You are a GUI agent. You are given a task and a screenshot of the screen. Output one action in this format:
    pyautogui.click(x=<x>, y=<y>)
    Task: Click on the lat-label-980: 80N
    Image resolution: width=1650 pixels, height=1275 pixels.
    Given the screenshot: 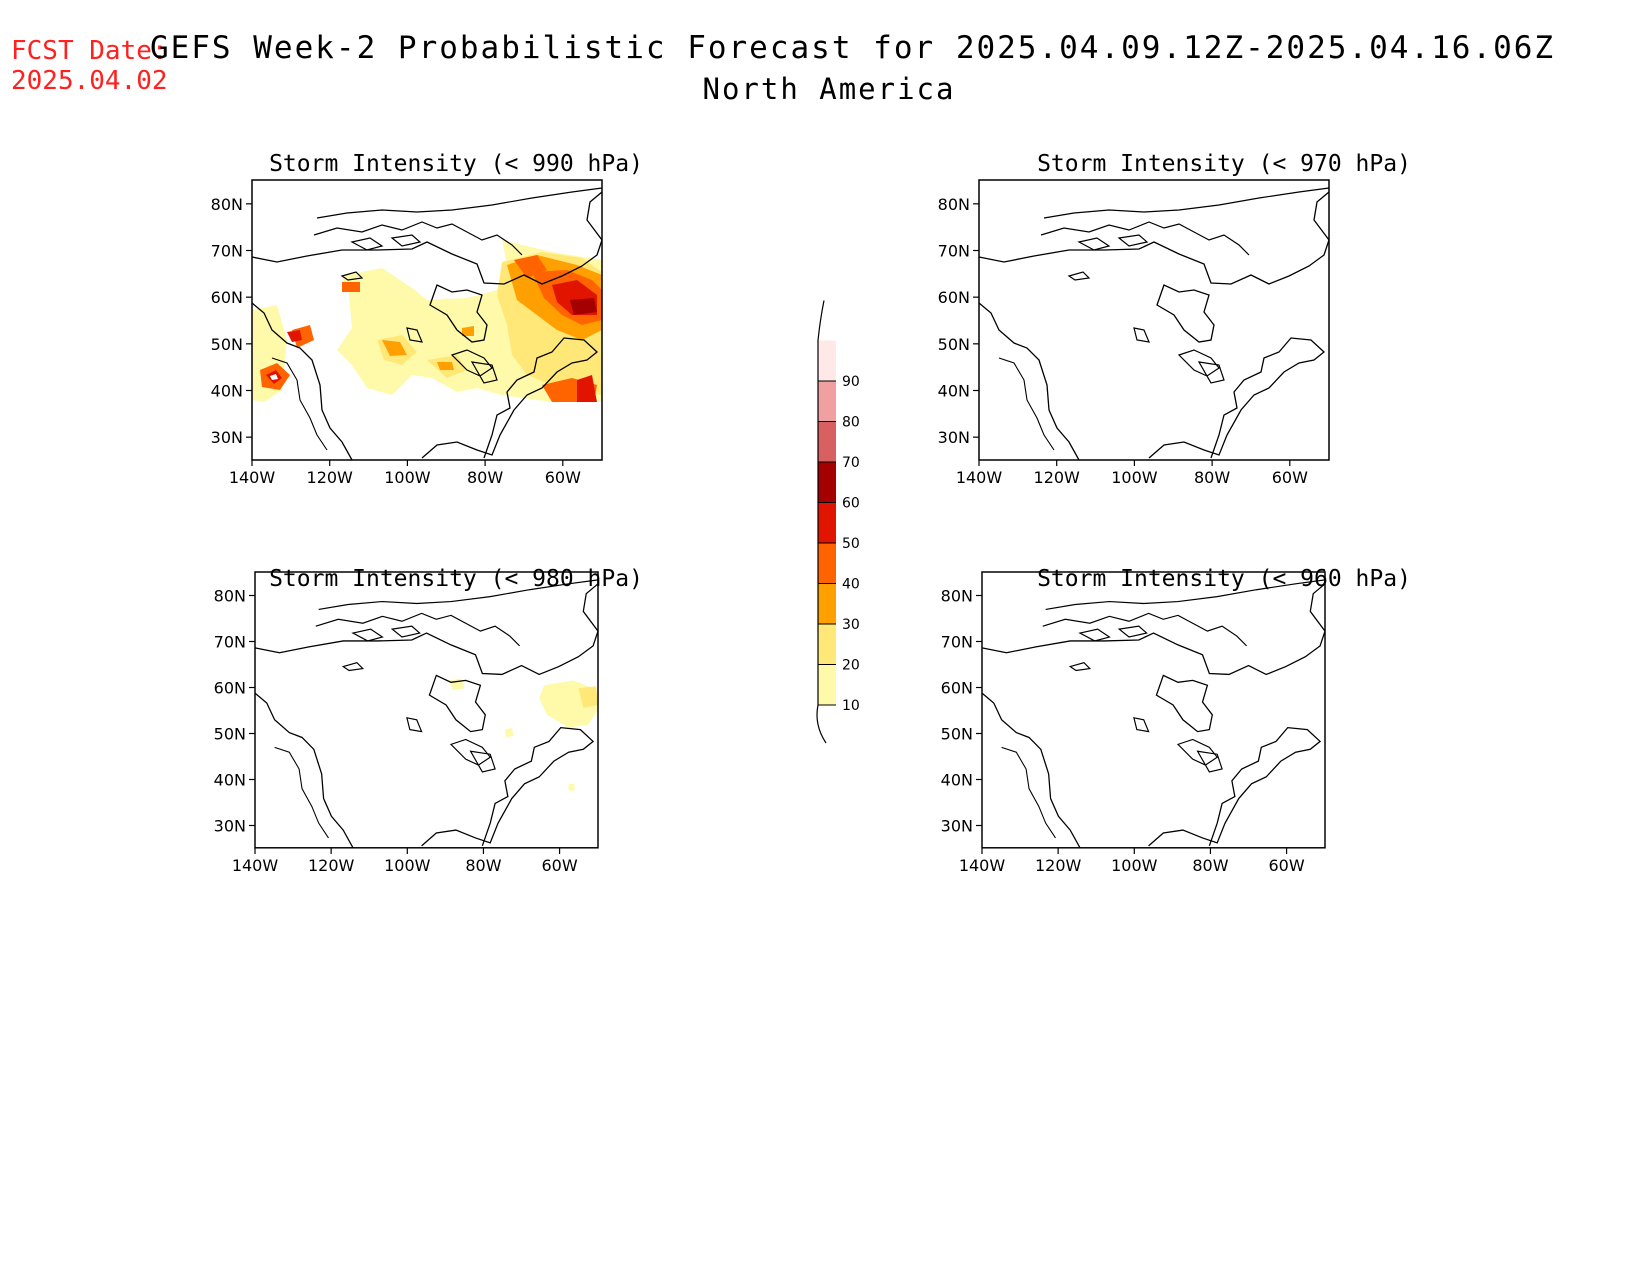 What is the action you would take?
    pyautogui.click(x=230, y=596)
    